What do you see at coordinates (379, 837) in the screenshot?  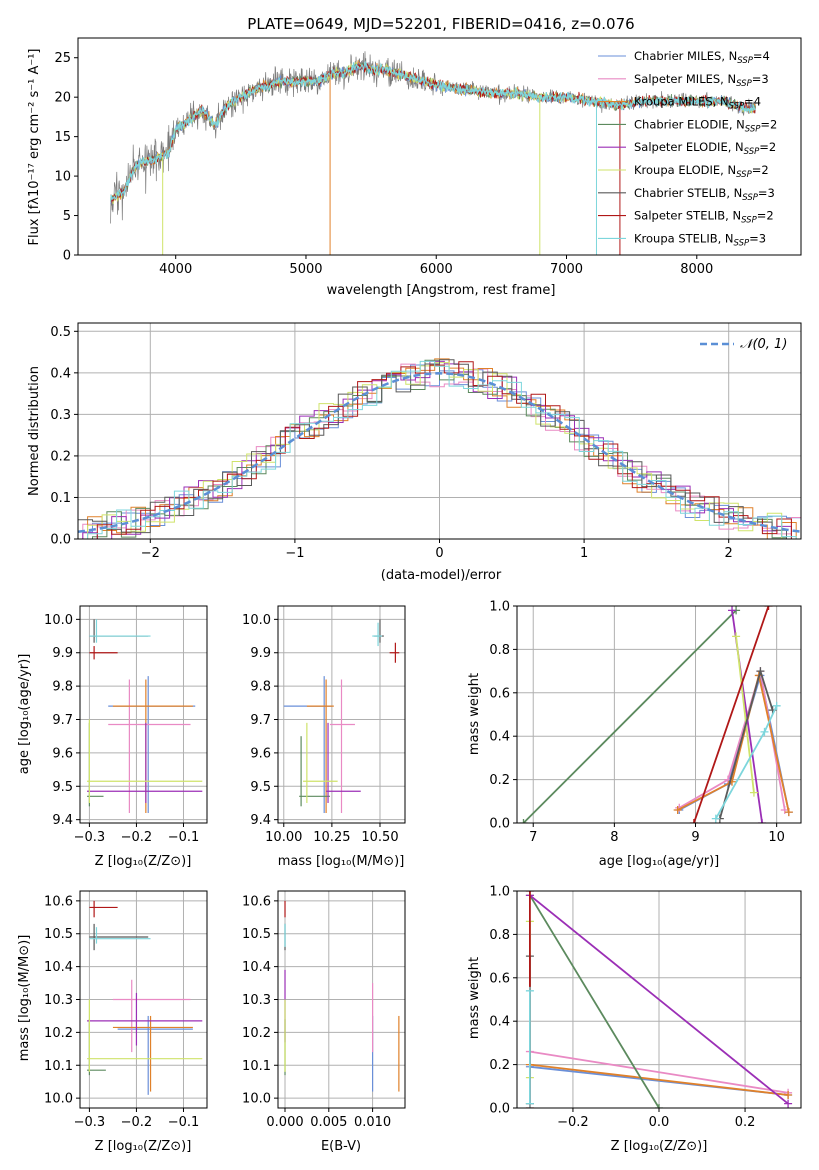 I see `x-tick-label: 10.50` at bounding box center [379, 837].